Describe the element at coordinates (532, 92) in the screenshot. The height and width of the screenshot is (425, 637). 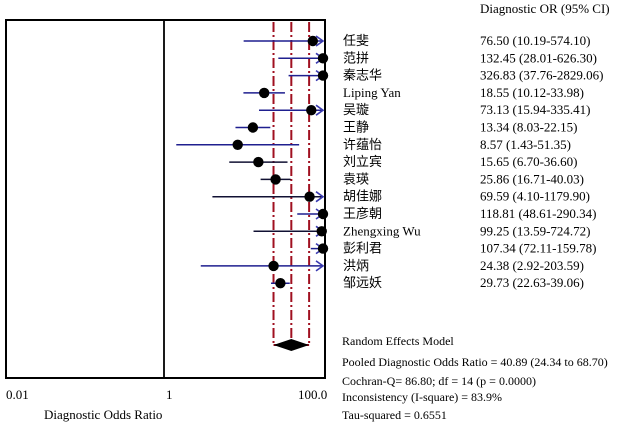
I see `study-ci-text: 18.55 (10.12-33.98)` at that location.